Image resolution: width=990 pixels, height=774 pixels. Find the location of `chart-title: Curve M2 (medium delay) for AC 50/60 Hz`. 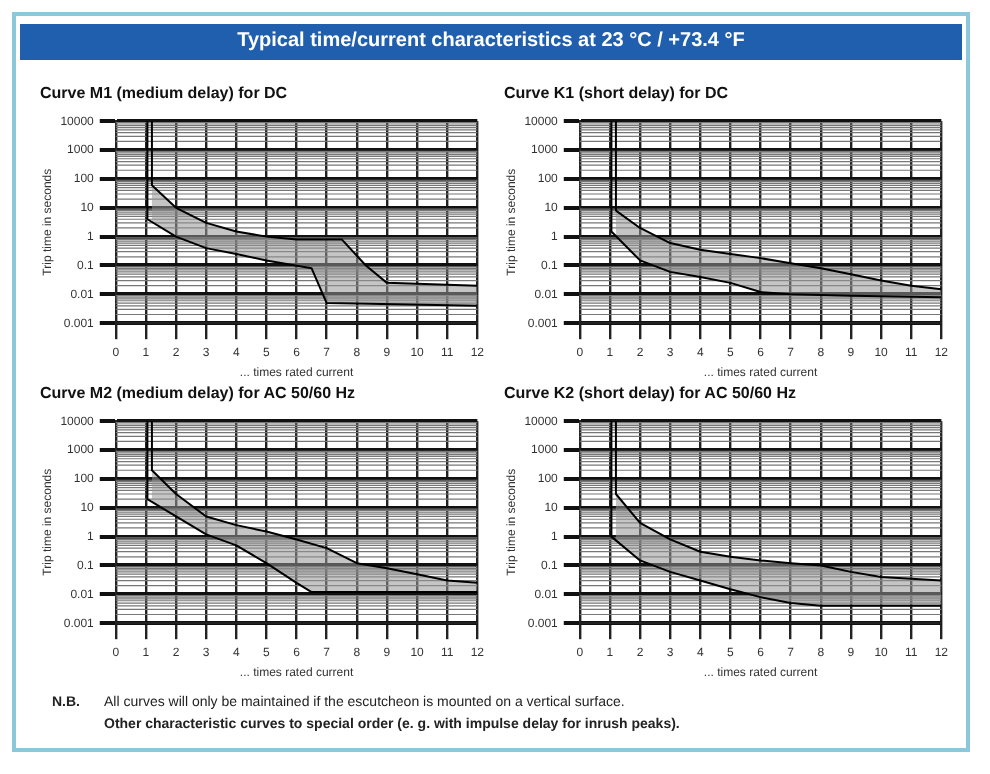

chart-title: Curve M2 (medium delay) for AC 50/60 Hz is located at coordinates (199, 395).